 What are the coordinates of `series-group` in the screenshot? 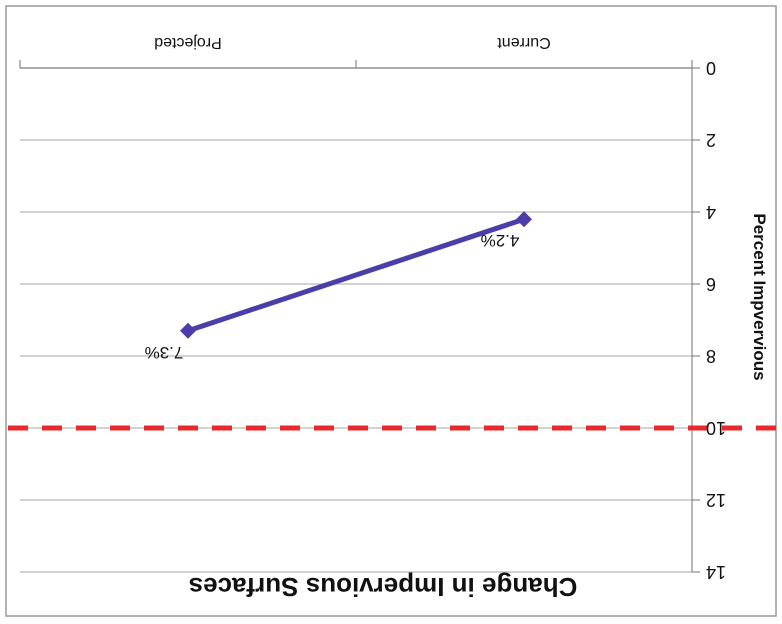 It's located at (356, 275).